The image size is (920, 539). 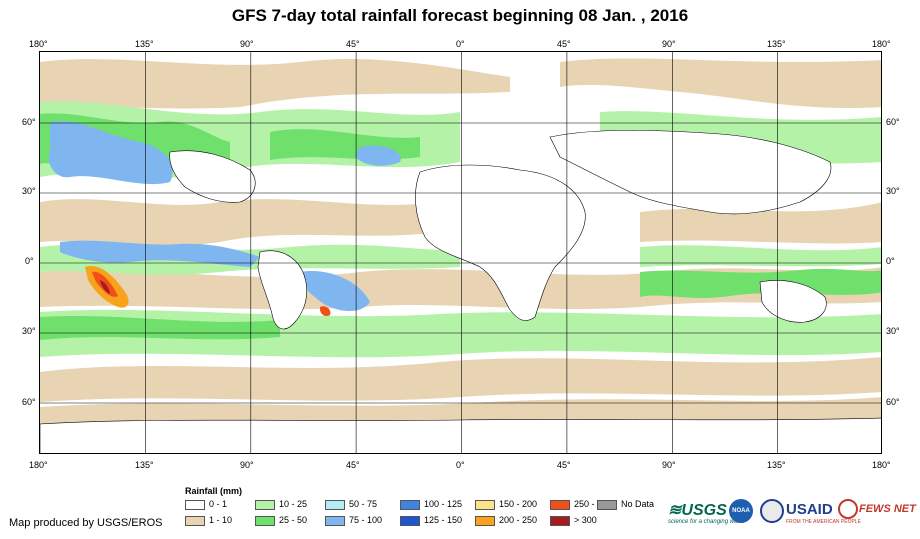 I want to click on very-heavy-rain-areas, so click(x=224, y=216).